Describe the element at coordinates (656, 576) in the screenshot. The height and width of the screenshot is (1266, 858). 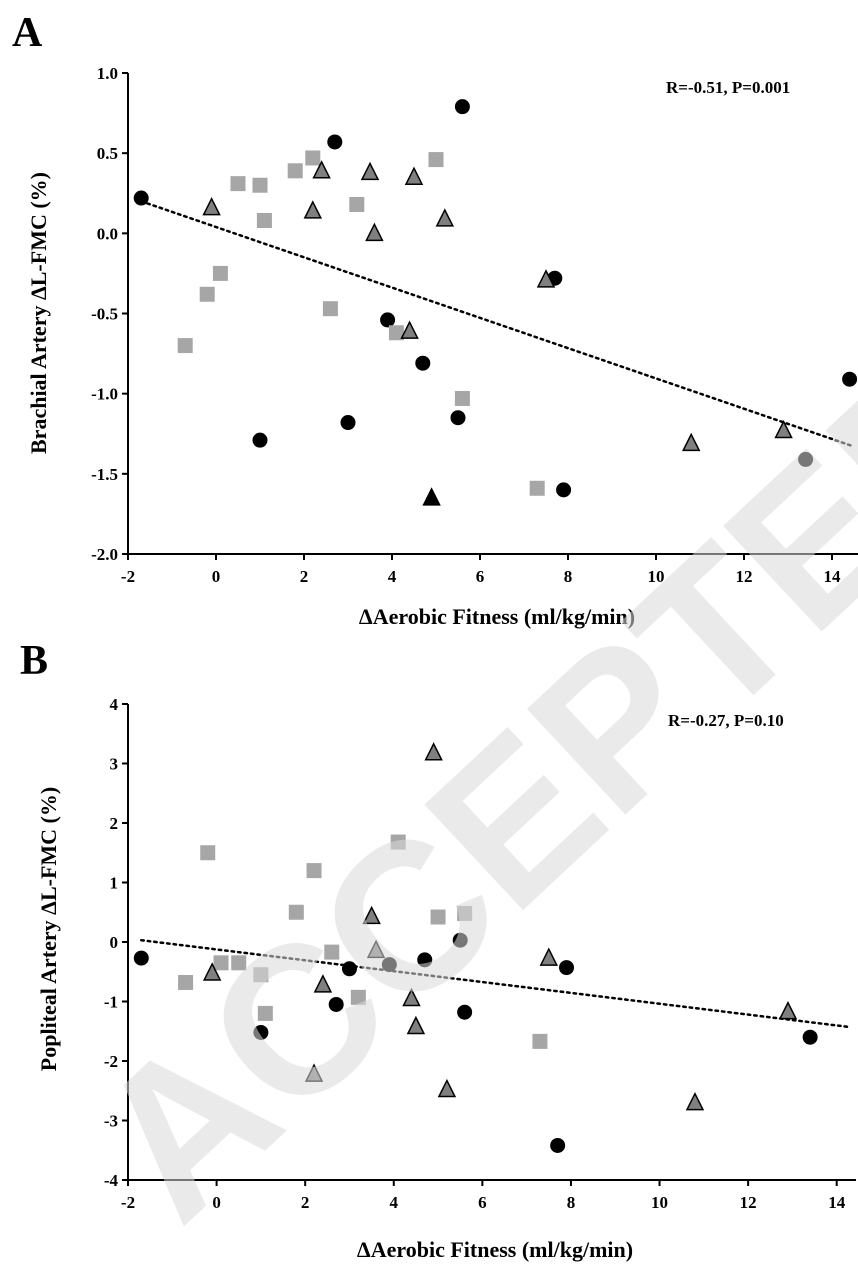
I see `panel-a-x-tick-label: 10` at that location.